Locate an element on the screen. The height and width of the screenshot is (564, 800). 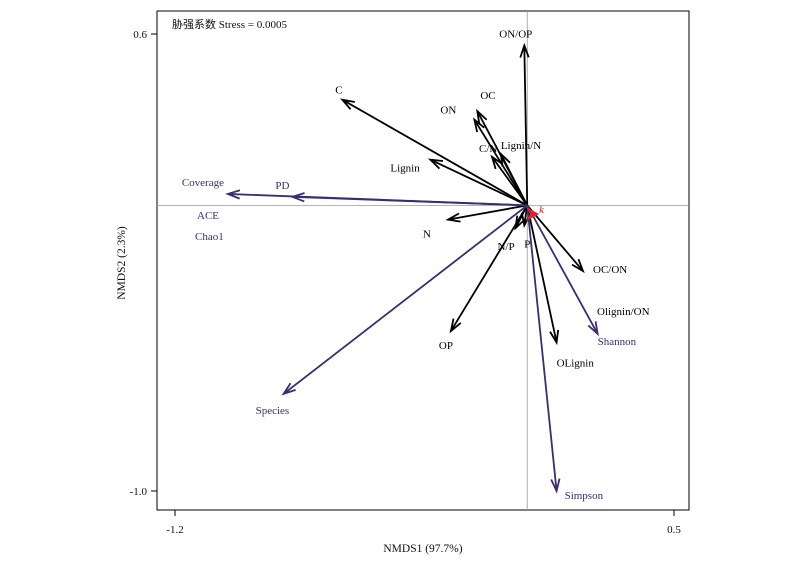
vector-label: PD is located at coordinates (282, 186).